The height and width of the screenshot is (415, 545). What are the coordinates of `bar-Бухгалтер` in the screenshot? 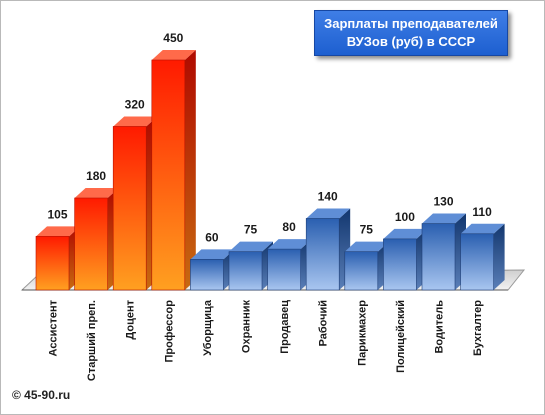 It's located at (482, 257).